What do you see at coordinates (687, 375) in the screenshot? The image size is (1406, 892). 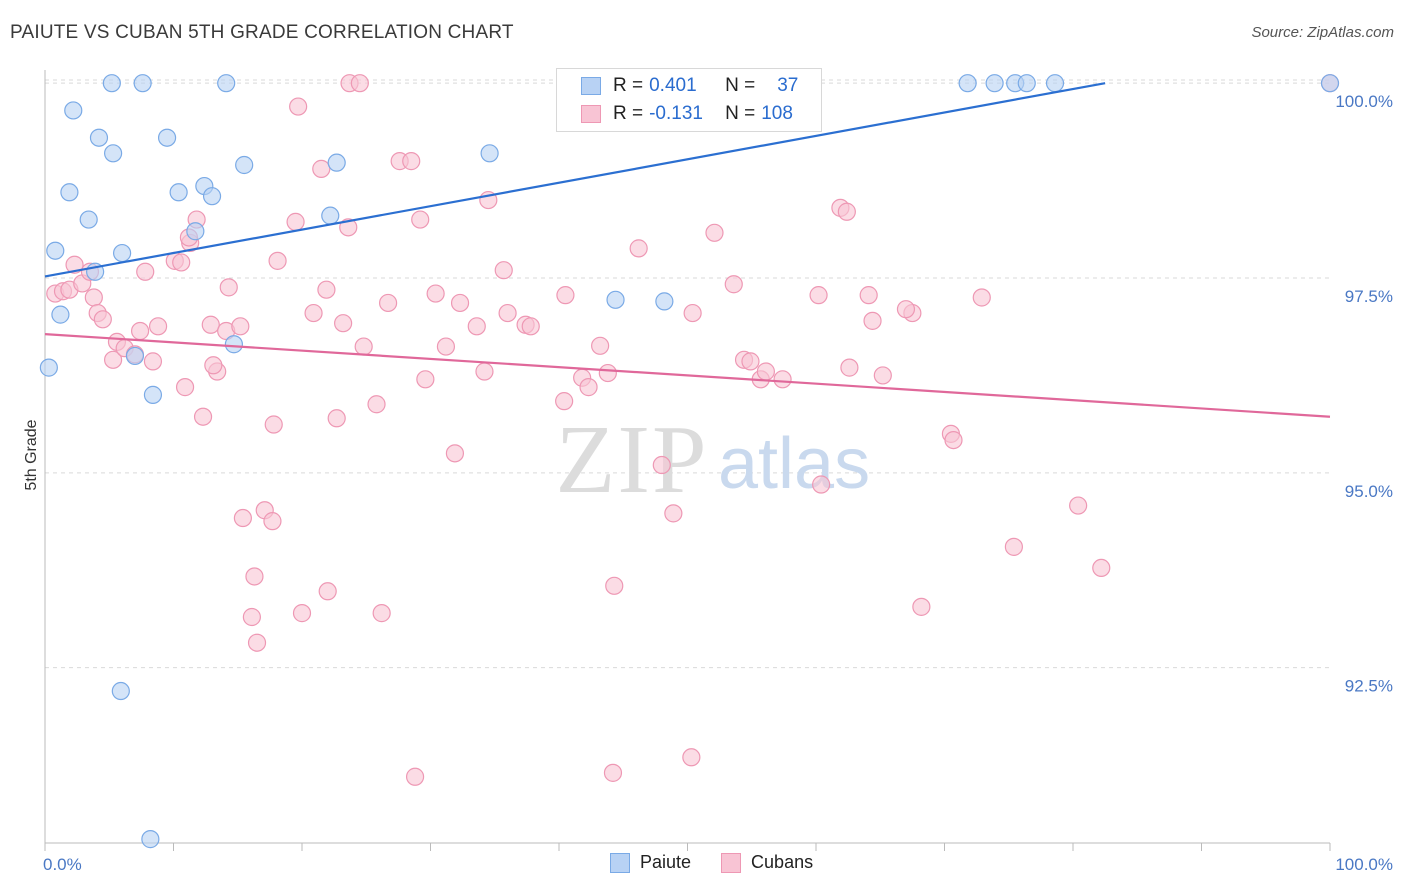 I see `cubans-trend-line` at bounding box center [687, 375].